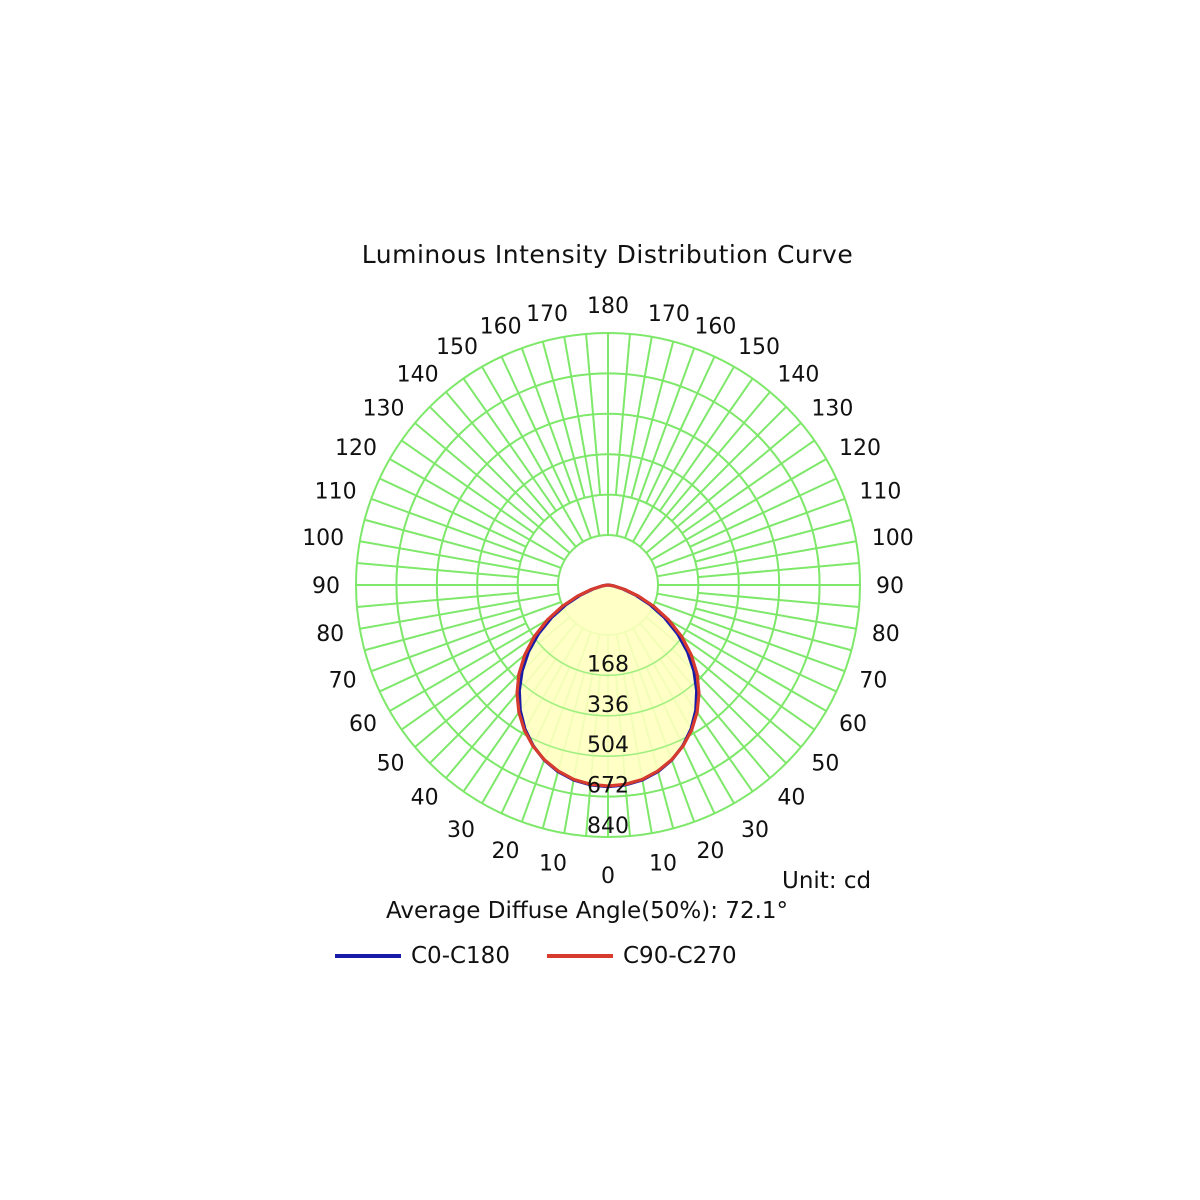 The image size is (1200, 1200). What do you see at coordinates (873, 680) in the screenshot?
I see `angle-label-right-70: 70` at bounding box center [873, 680].